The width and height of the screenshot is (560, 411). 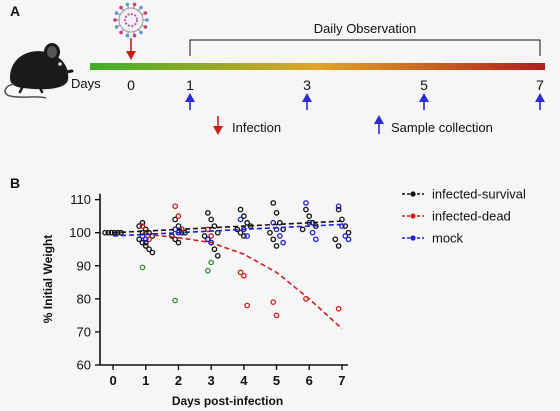 What do you see at coordinates (84, 331) in the screenshot?
I see `y-tick-label: 70` at bounding box center [84, 331].